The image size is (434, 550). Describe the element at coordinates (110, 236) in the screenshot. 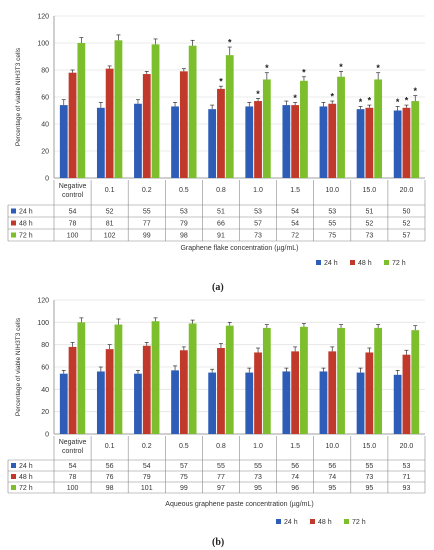

I see `table-cell: 102` at that location.